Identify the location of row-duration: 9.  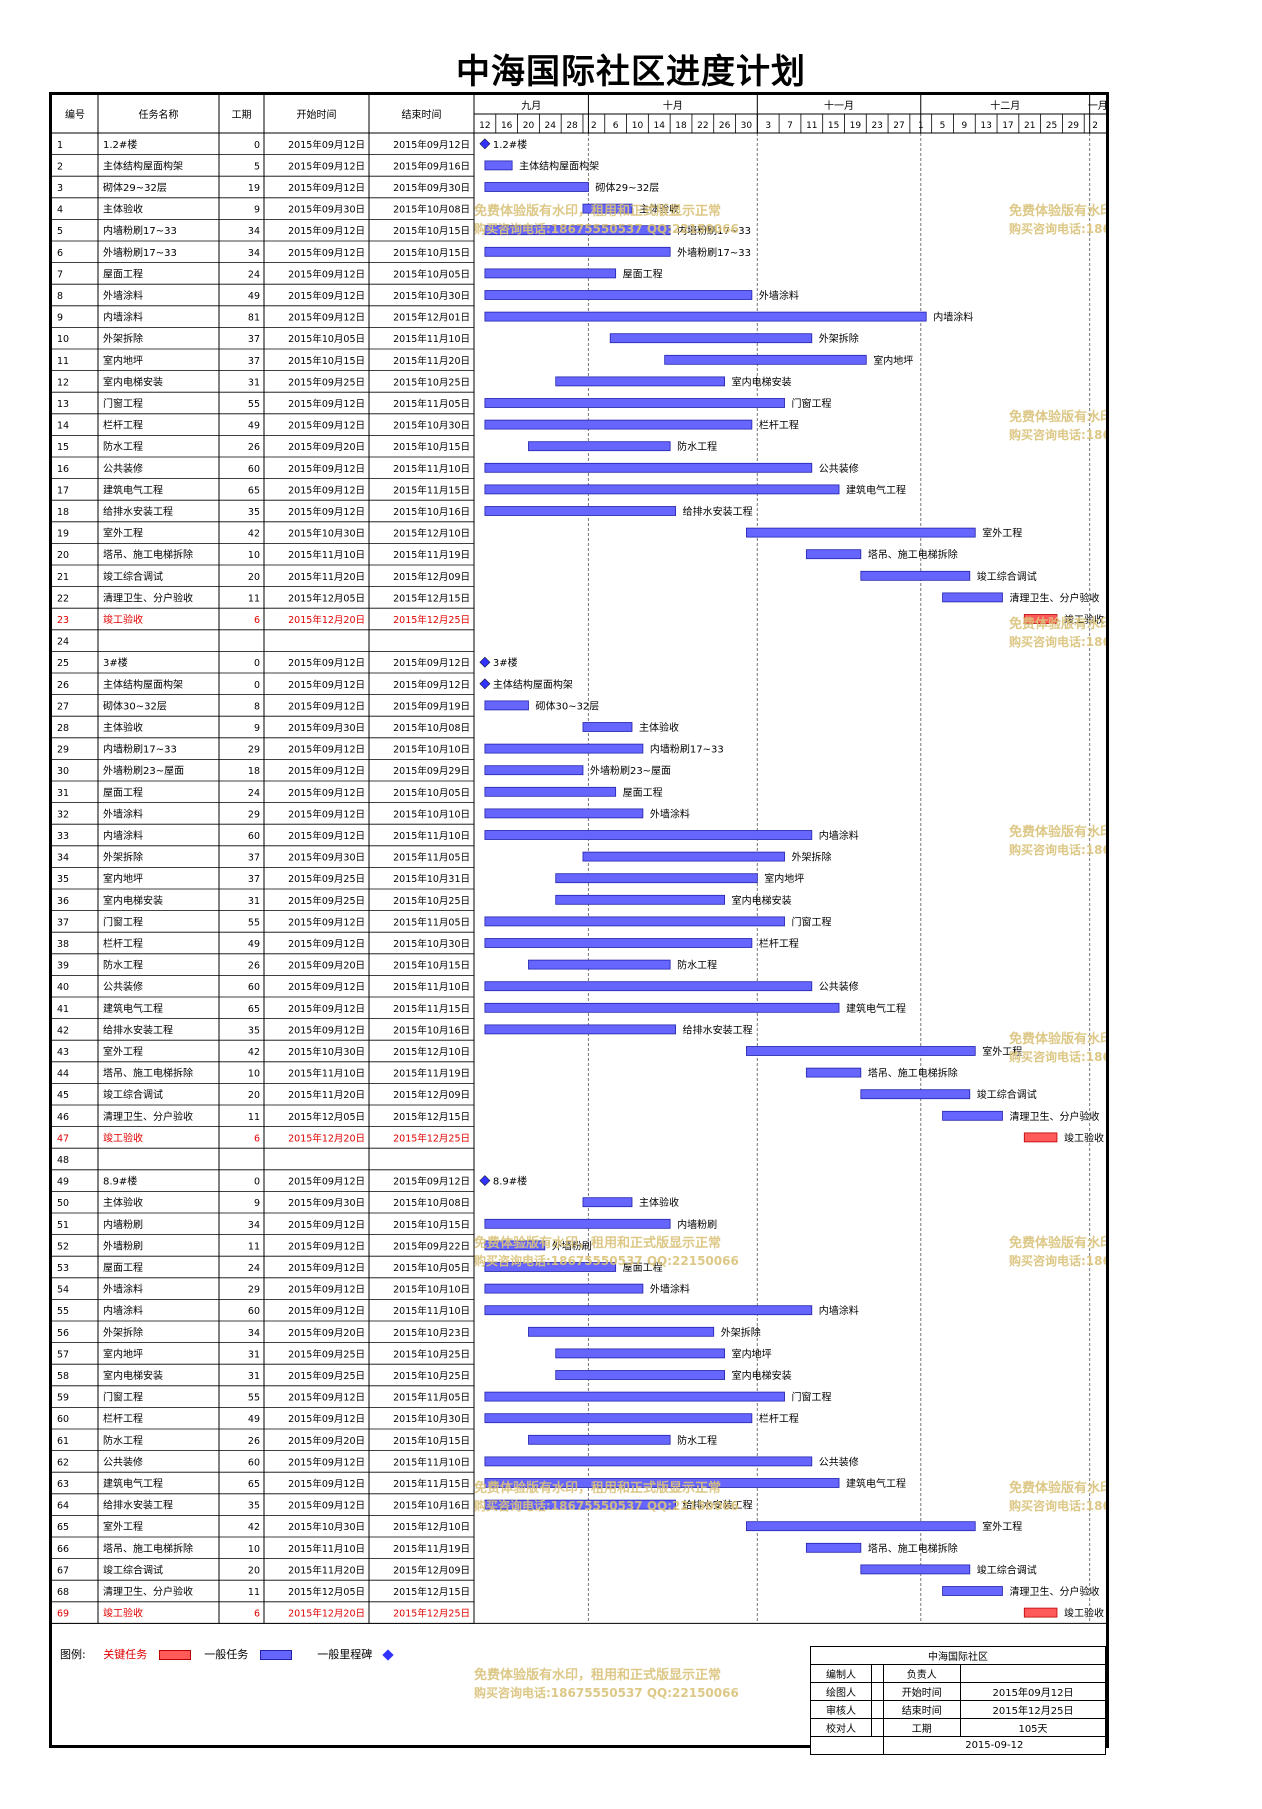
(257, 728).